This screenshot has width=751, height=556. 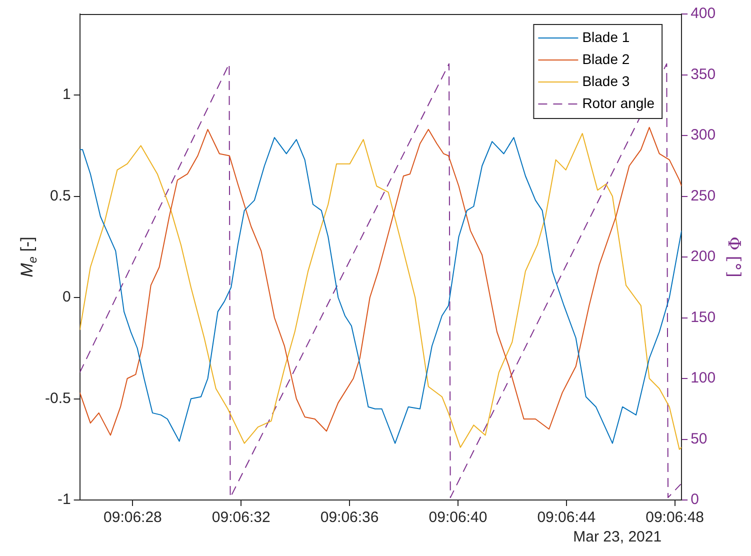 I want to click on legend-label: Blade 1, so click(x=606, y=36).